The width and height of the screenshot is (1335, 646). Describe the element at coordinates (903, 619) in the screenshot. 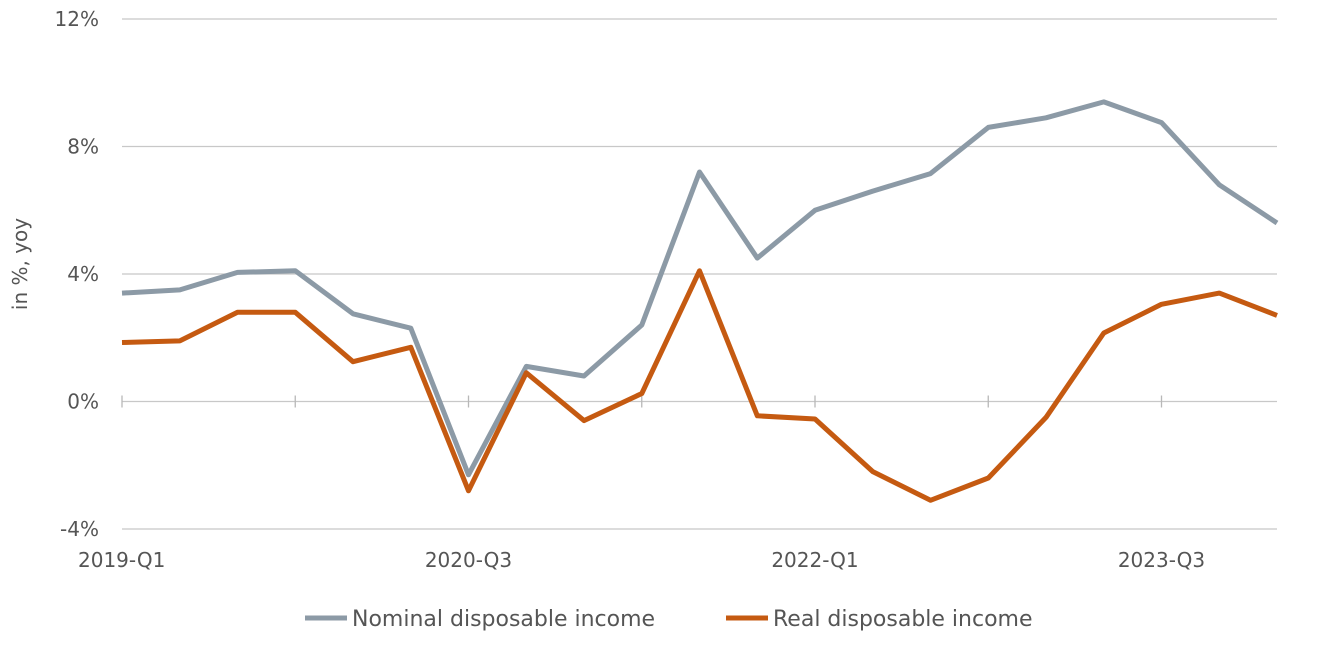

I see `legend-label-1: Real disposable income` at that location.